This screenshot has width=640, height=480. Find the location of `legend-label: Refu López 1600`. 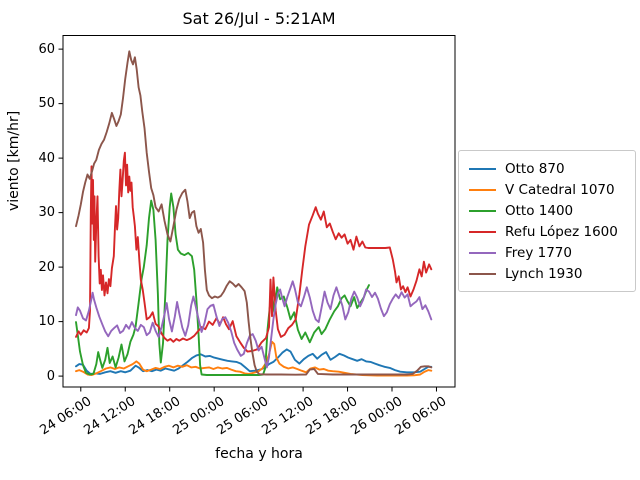

legend-label: Refu López 1600 is located at coordinates (561, 231).